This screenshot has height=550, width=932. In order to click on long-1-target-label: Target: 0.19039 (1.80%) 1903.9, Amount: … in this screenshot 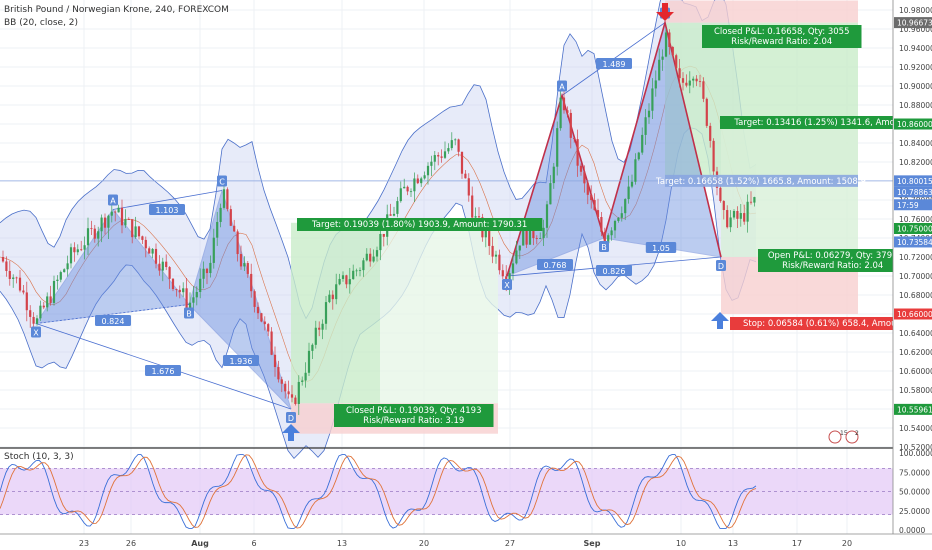, I will do `click(419, 225)`.